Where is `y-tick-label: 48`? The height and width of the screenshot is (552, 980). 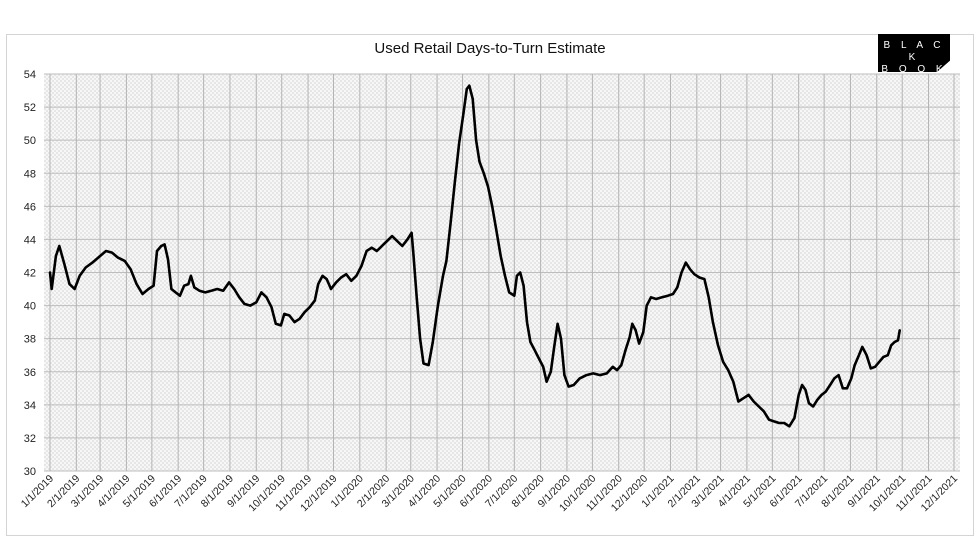 y-tick-label: 48 is located at coordinates (30, 174).